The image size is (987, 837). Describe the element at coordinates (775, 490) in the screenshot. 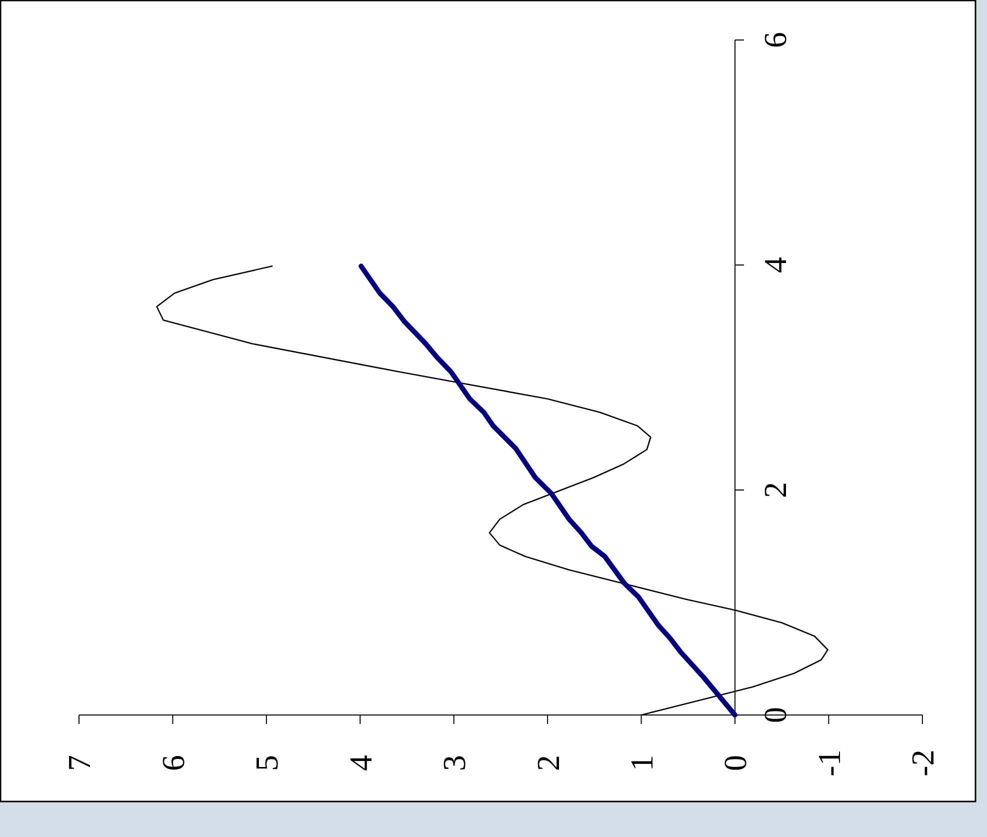

I see `y-tick-label: 2` at that location.